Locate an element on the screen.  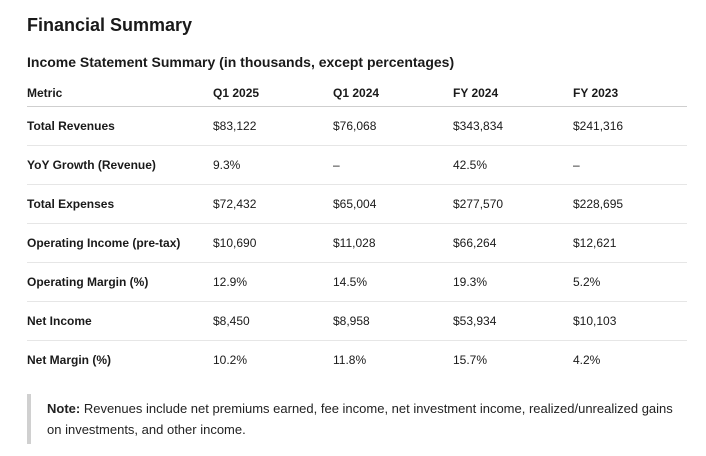
cell-fy-2023: $12,621 is located at coordinates (630, 243).